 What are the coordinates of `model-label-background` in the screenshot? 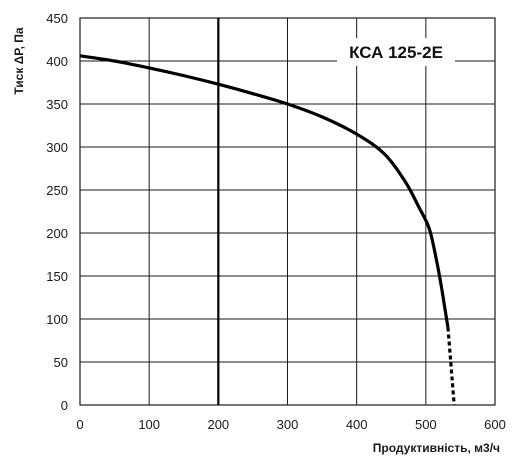 It's located at (396, 52).